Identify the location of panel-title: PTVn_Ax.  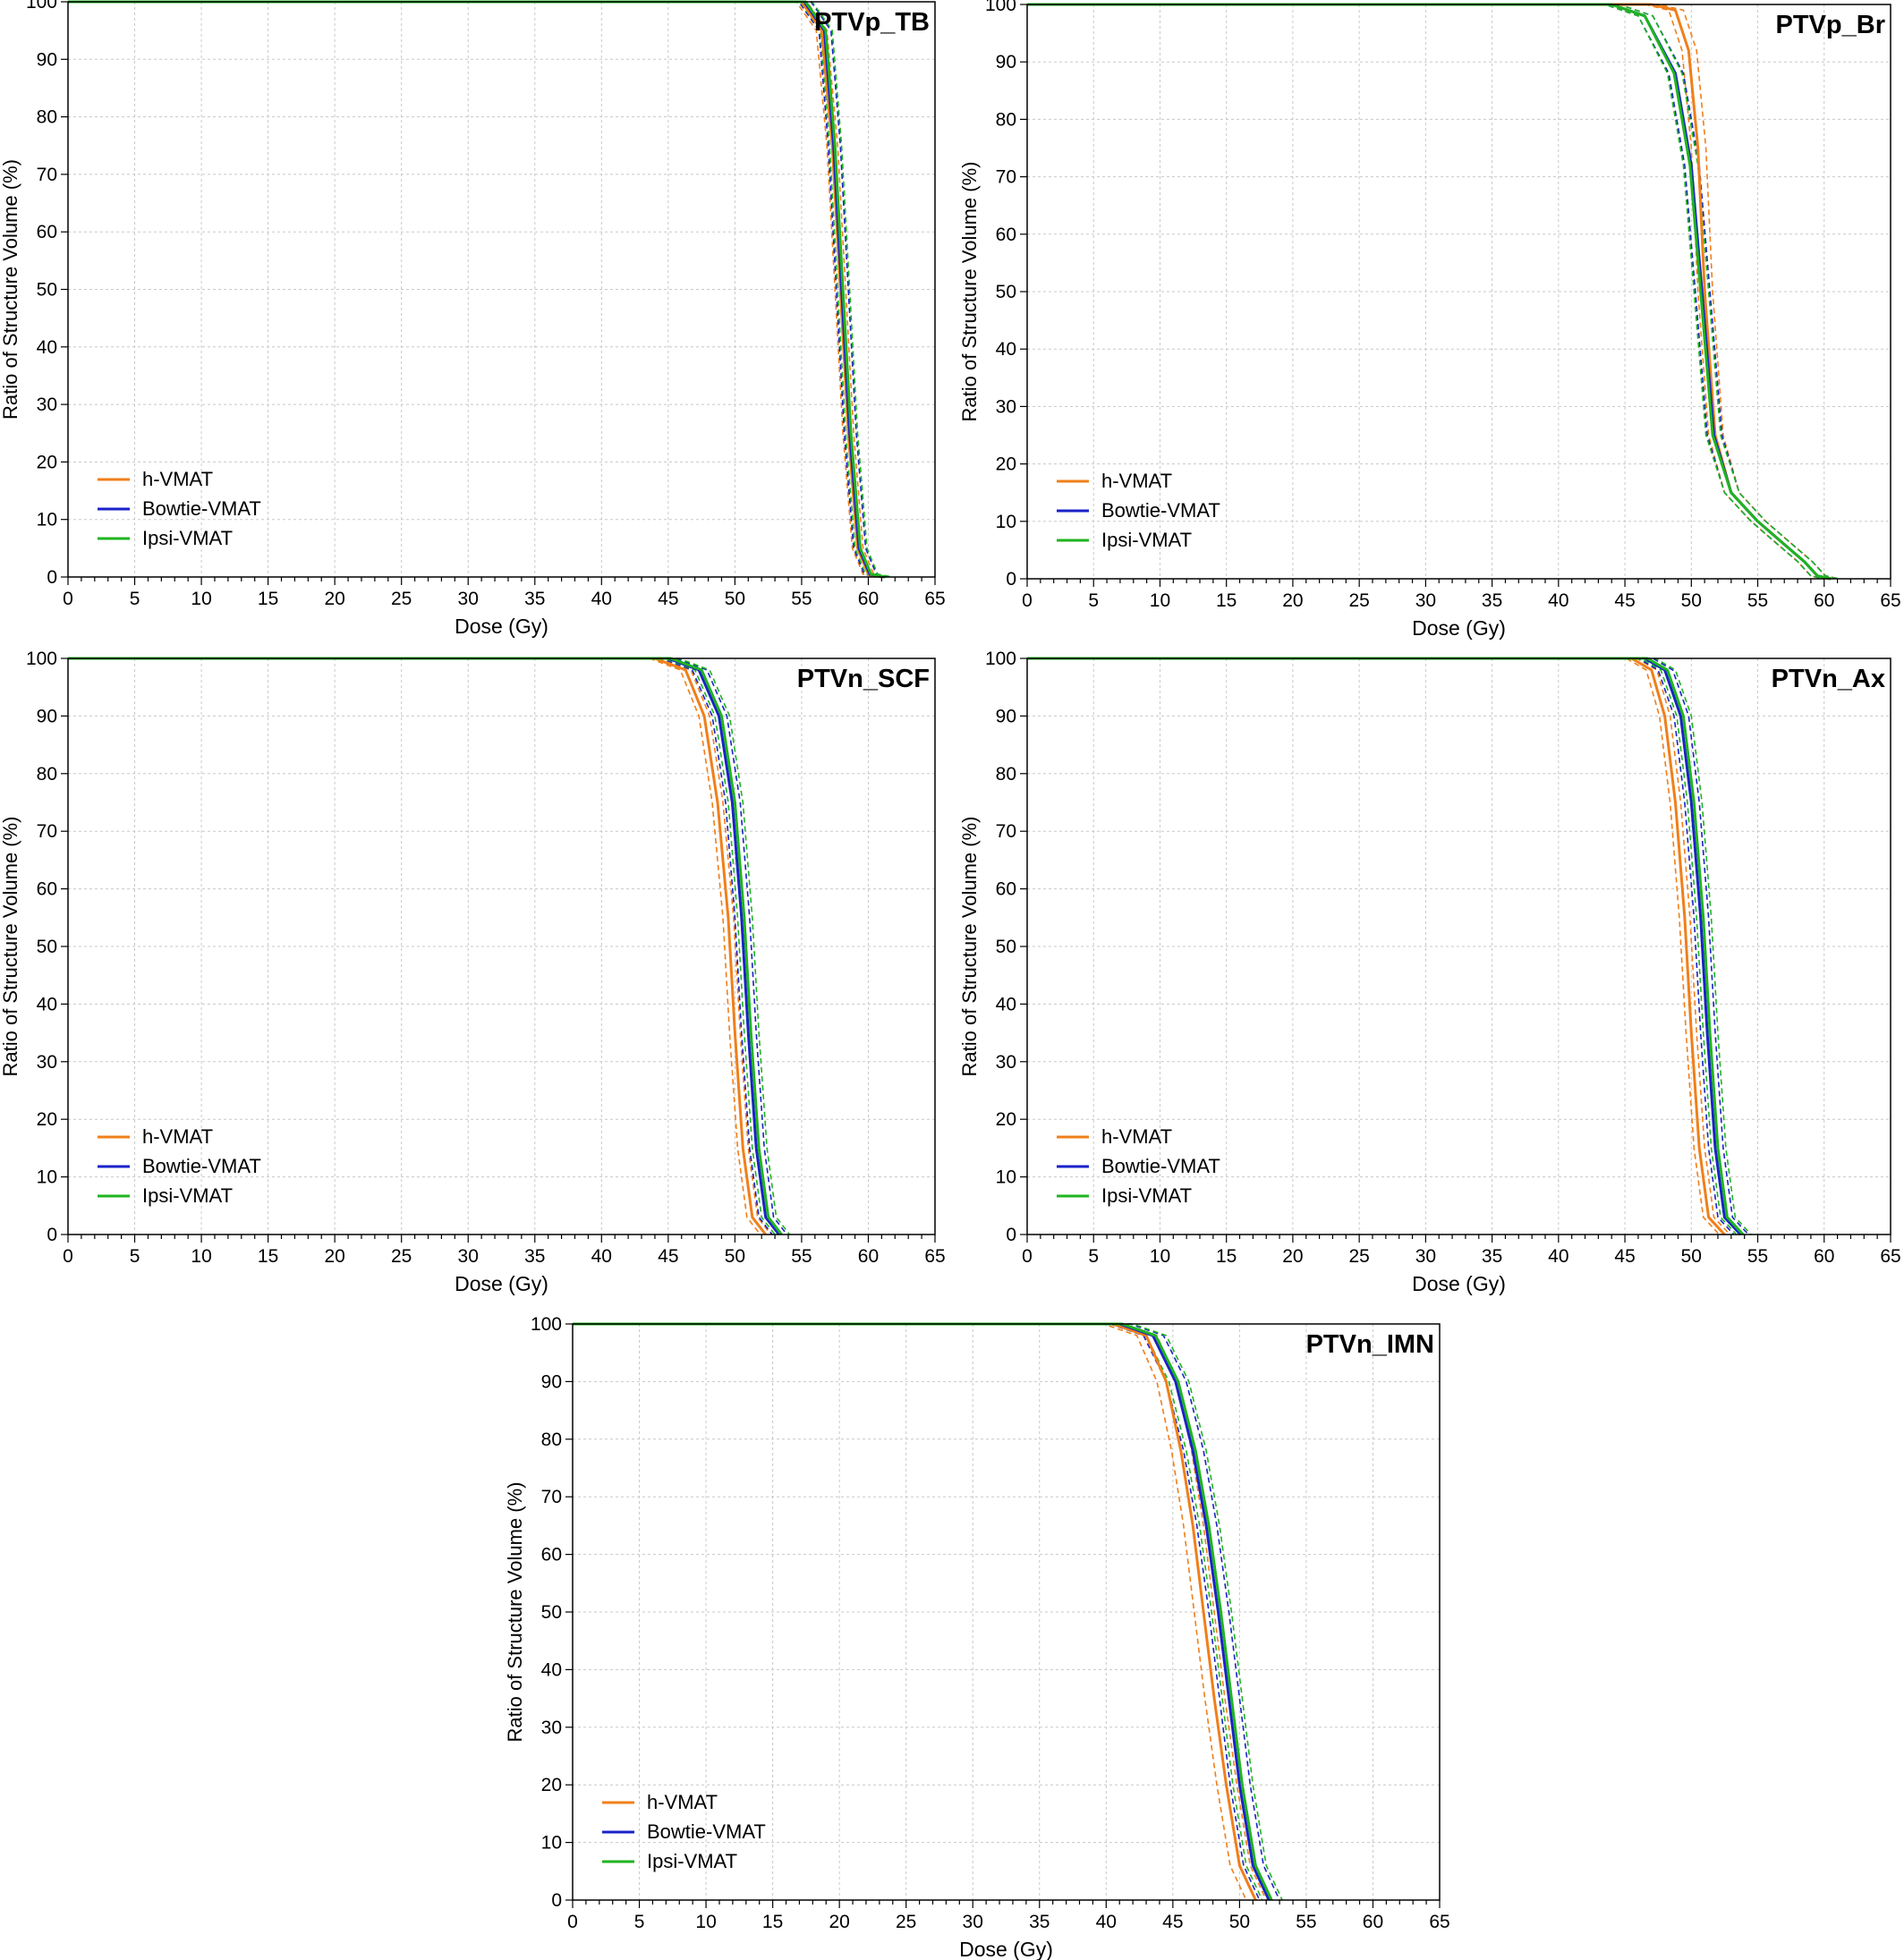
(1829, 679).